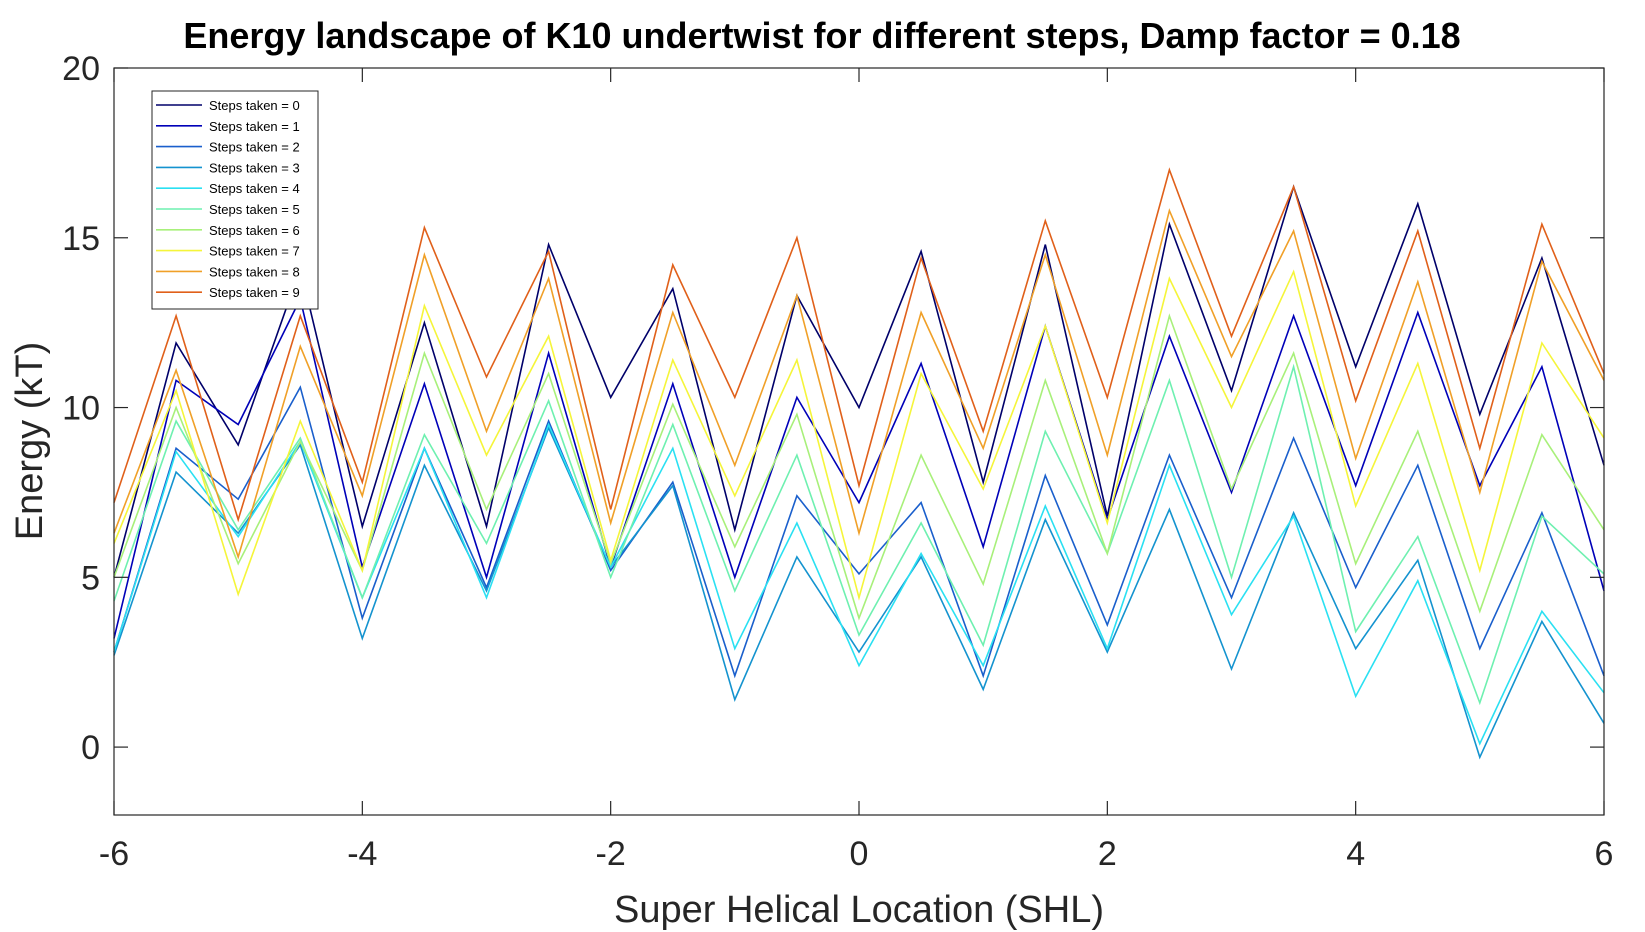 Image resolution: width=1645 pixels, height=932 pixels. Describe the element at coordinates (254, 167) in the screenshot. I see `legend-label: Steps taken = 3` at that location.